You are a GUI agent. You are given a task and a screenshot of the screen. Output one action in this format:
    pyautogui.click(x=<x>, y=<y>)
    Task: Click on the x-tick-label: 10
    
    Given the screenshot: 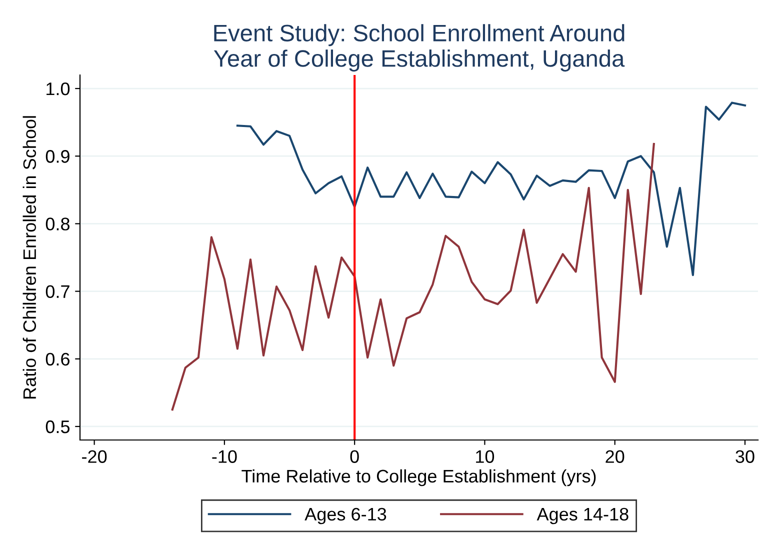 What is the action you would take?
    pyautogui.click(x=485, y=456)
    